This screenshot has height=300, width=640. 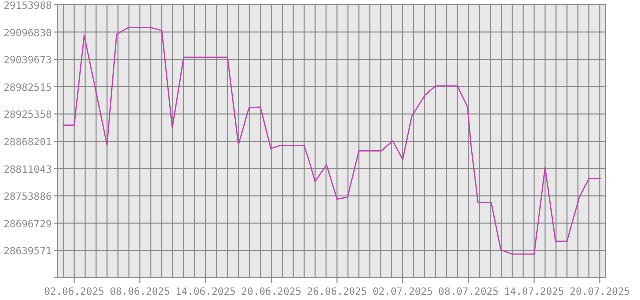 What do you see at coordinates (28, 88) in the screenshot?
I see `y-tick-label: 28982515` at bounding box center [28, 88].